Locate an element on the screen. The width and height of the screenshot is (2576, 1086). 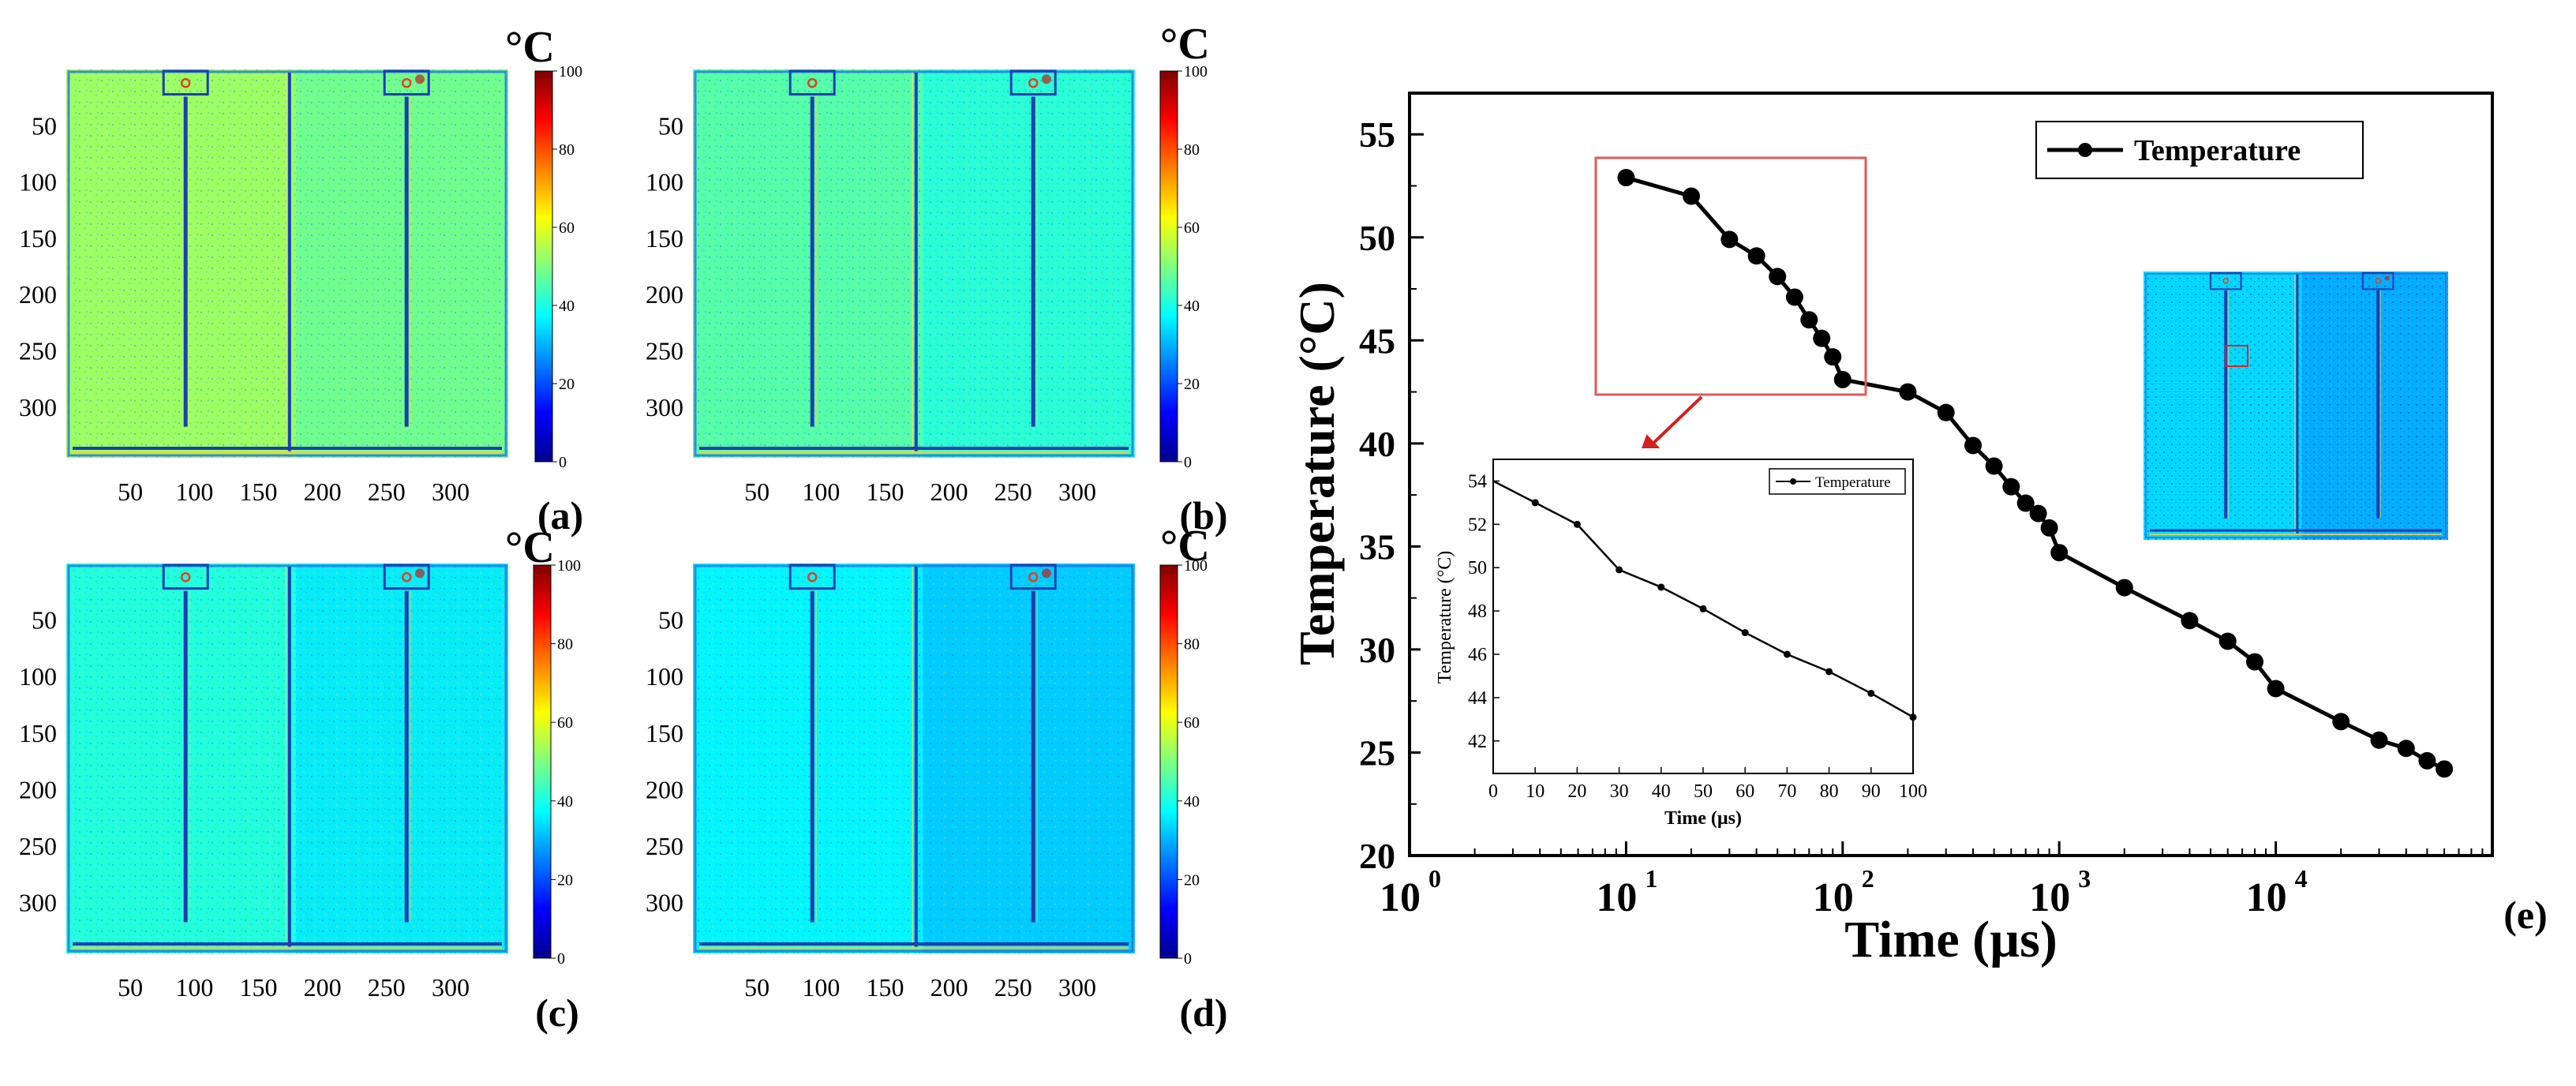
main-y-tick-label: 35 is located at coordinates (1377, 546).